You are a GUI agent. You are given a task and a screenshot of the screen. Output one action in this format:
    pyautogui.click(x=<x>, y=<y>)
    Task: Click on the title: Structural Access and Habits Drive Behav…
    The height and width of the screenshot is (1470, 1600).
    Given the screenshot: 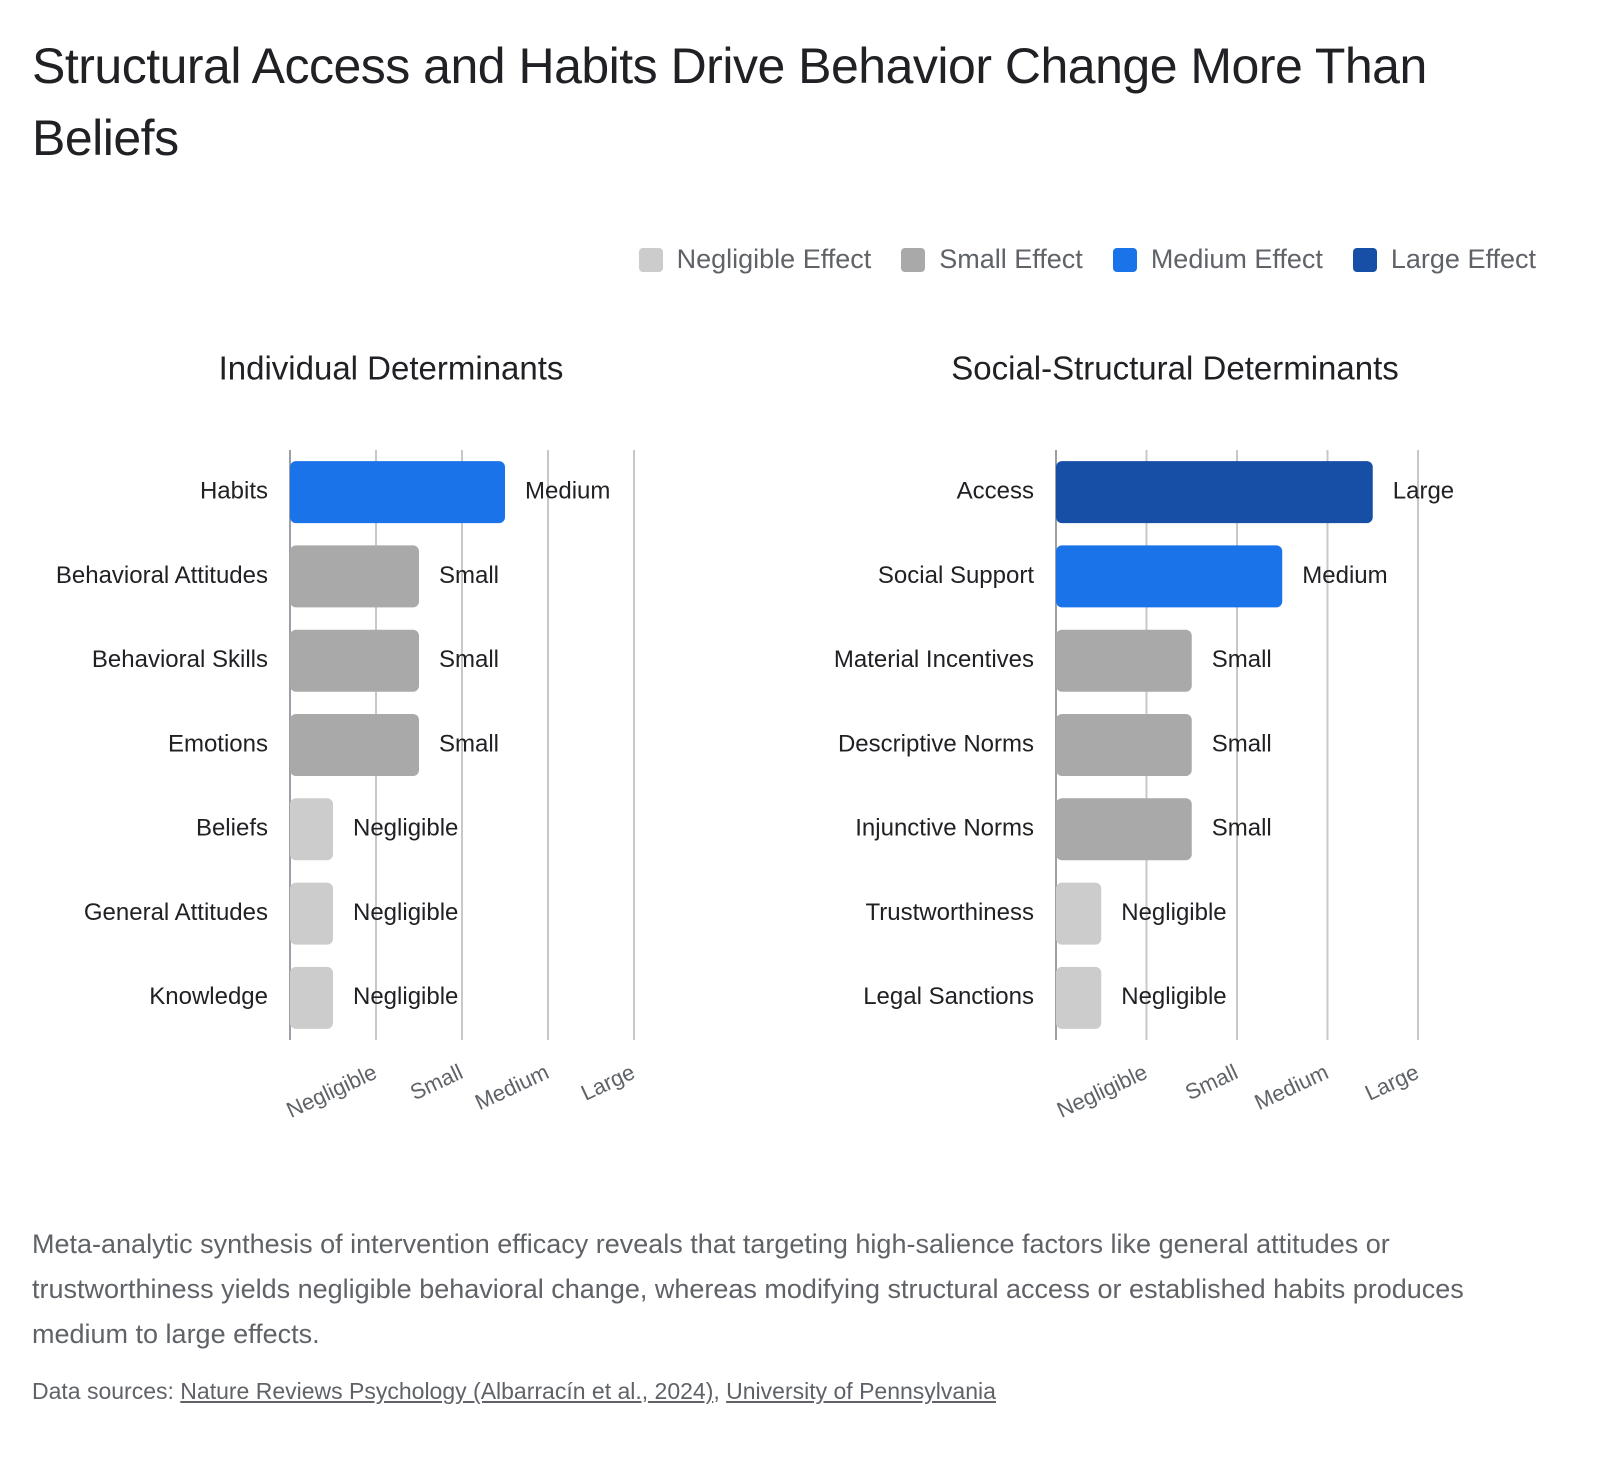 What is the action you would take?
    pyautogui.click(x=729, y=102)
    